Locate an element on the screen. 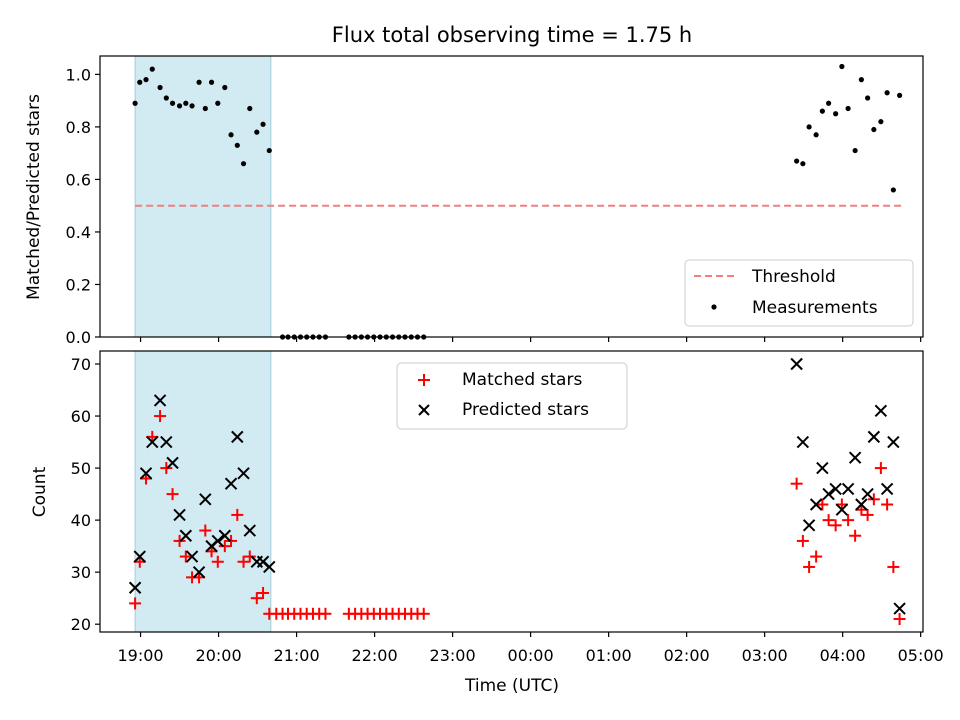  x-tick-label: 01:00 is located at coordinates (609, 655).